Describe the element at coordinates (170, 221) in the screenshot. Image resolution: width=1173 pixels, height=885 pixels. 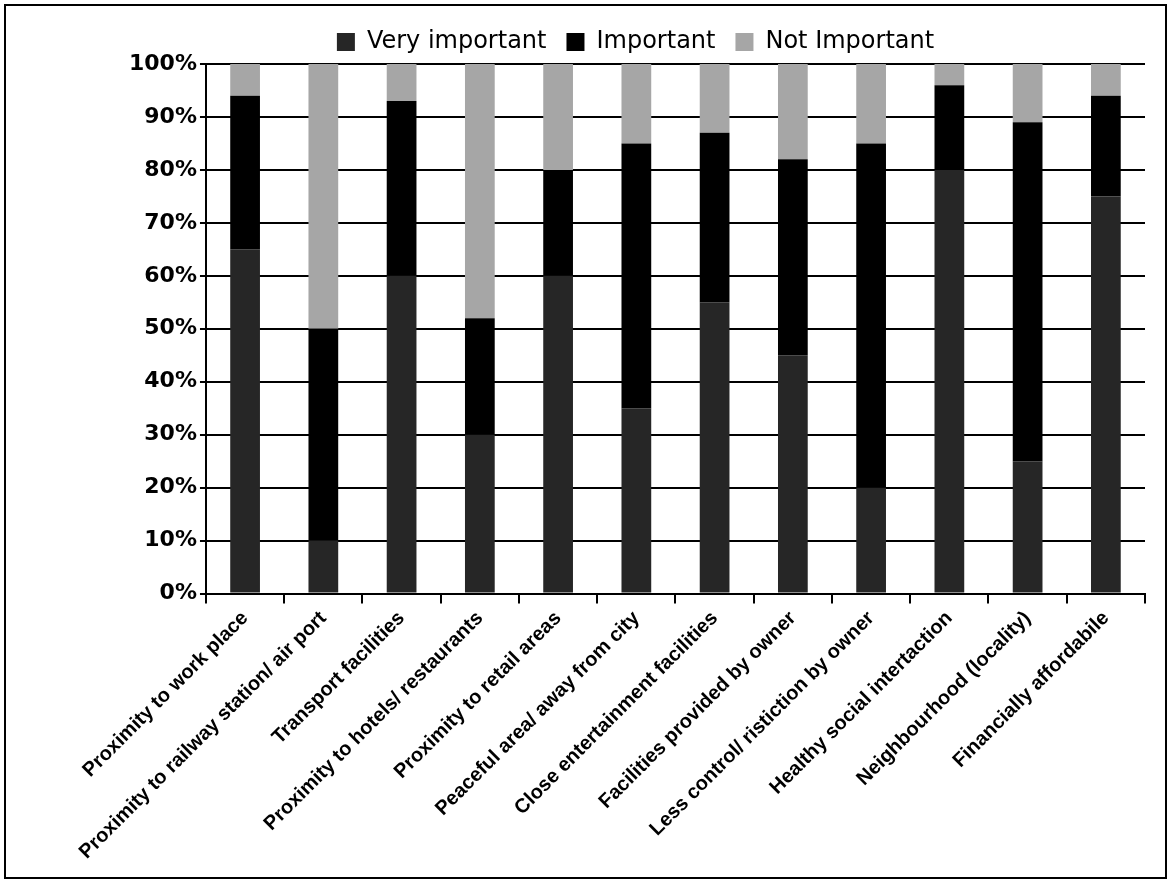
I see `y-tick-label: 70%` at that location.